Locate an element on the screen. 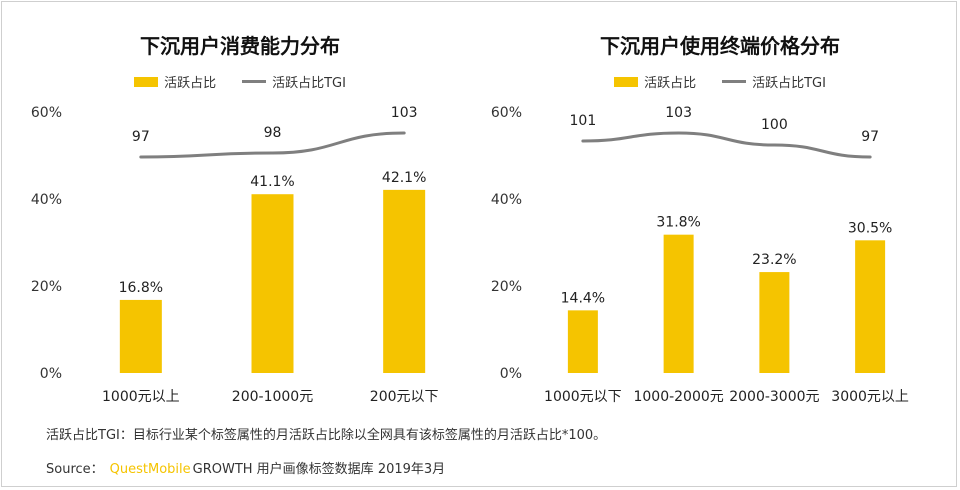  chart-title: 下沉用户消费能力分布 is located at coordinates (240, 46).